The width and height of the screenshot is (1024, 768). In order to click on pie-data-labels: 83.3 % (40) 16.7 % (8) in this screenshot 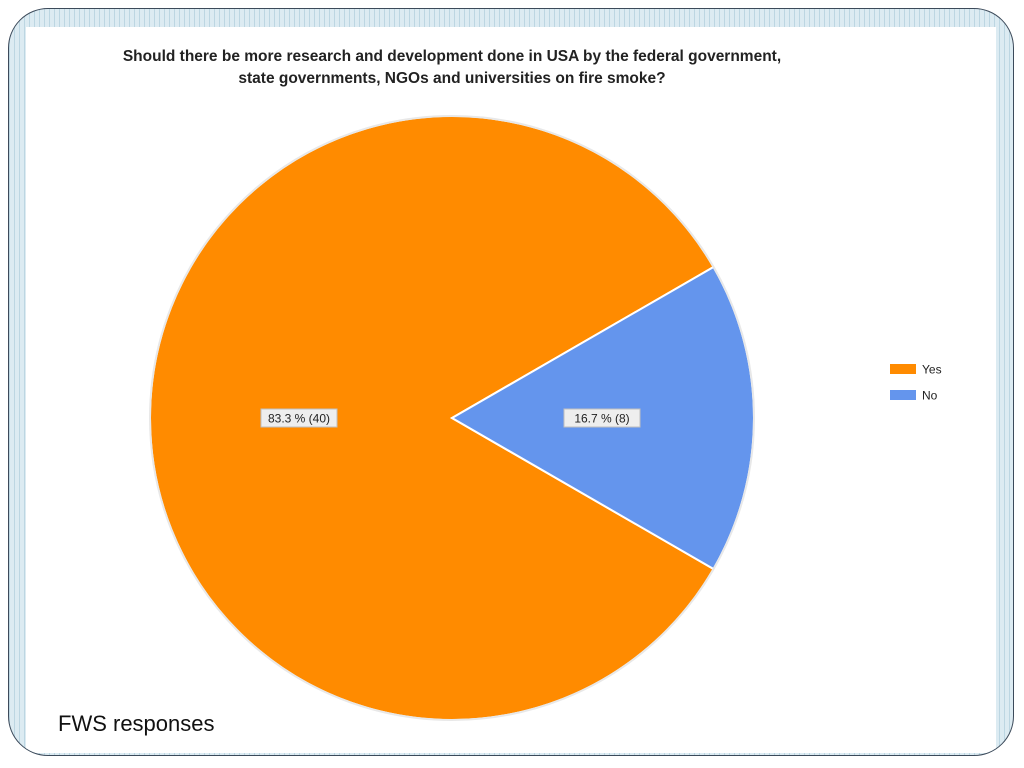, I will do `click(450, 418)`.